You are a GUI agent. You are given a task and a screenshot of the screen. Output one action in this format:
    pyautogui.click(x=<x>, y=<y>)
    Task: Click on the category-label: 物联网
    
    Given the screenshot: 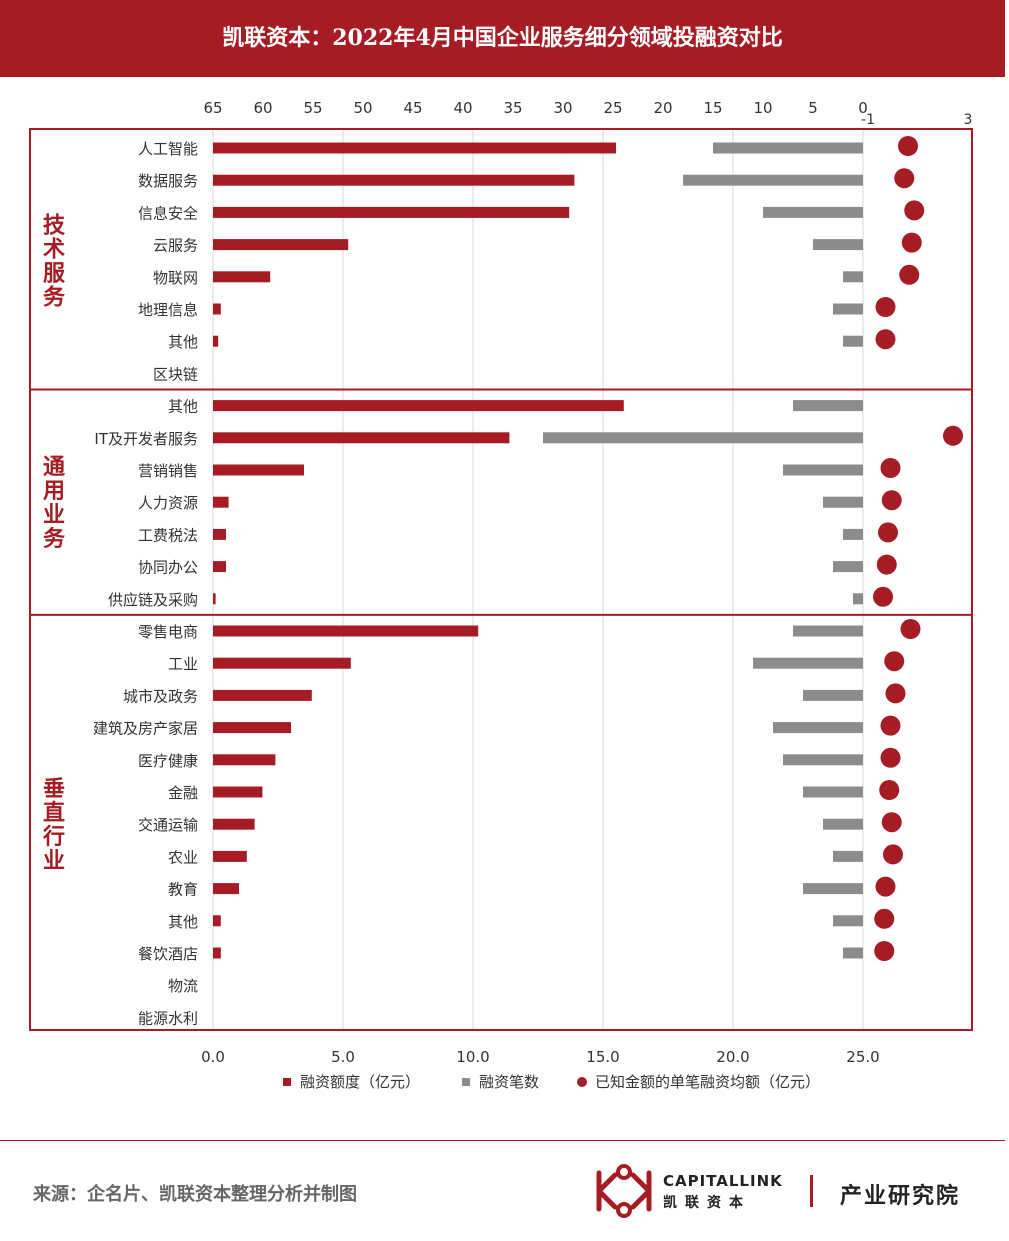 What is the action you would take?
    pyautogui.click(x=175, y=278)
    